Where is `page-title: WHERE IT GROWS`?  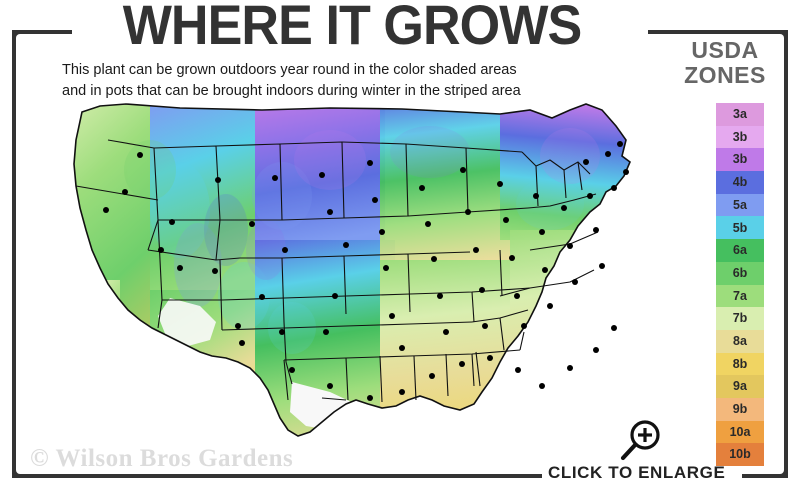
page-title: WHERE IT GROWS is located at coordinates (352, 28).